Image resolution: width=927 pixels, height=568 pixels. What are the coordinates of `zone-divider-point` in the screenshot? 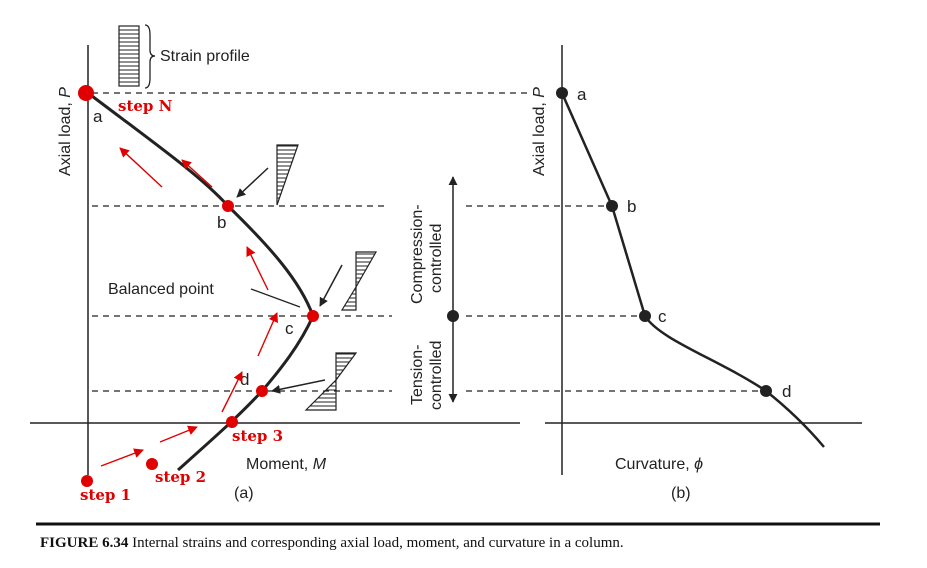 It's located at (453, 316).